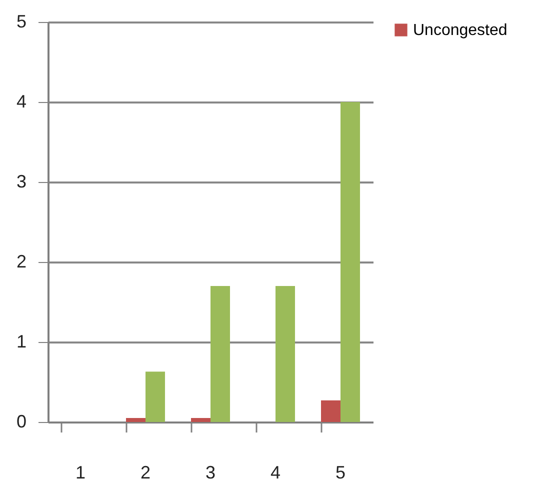  I want to click on x-tick-label: 4, so click(275, 472).